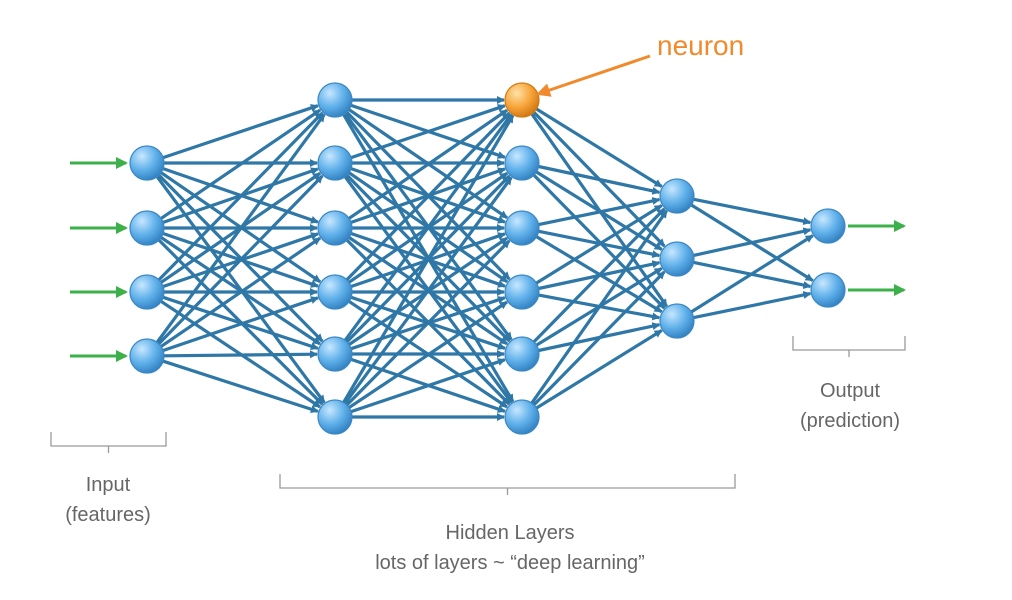 This screenshot has width=1012, height=600. Describe the element at coordinates (510, 533) in the screenshot. I see `hidden-label-line1: Hidden Layers` at that location.